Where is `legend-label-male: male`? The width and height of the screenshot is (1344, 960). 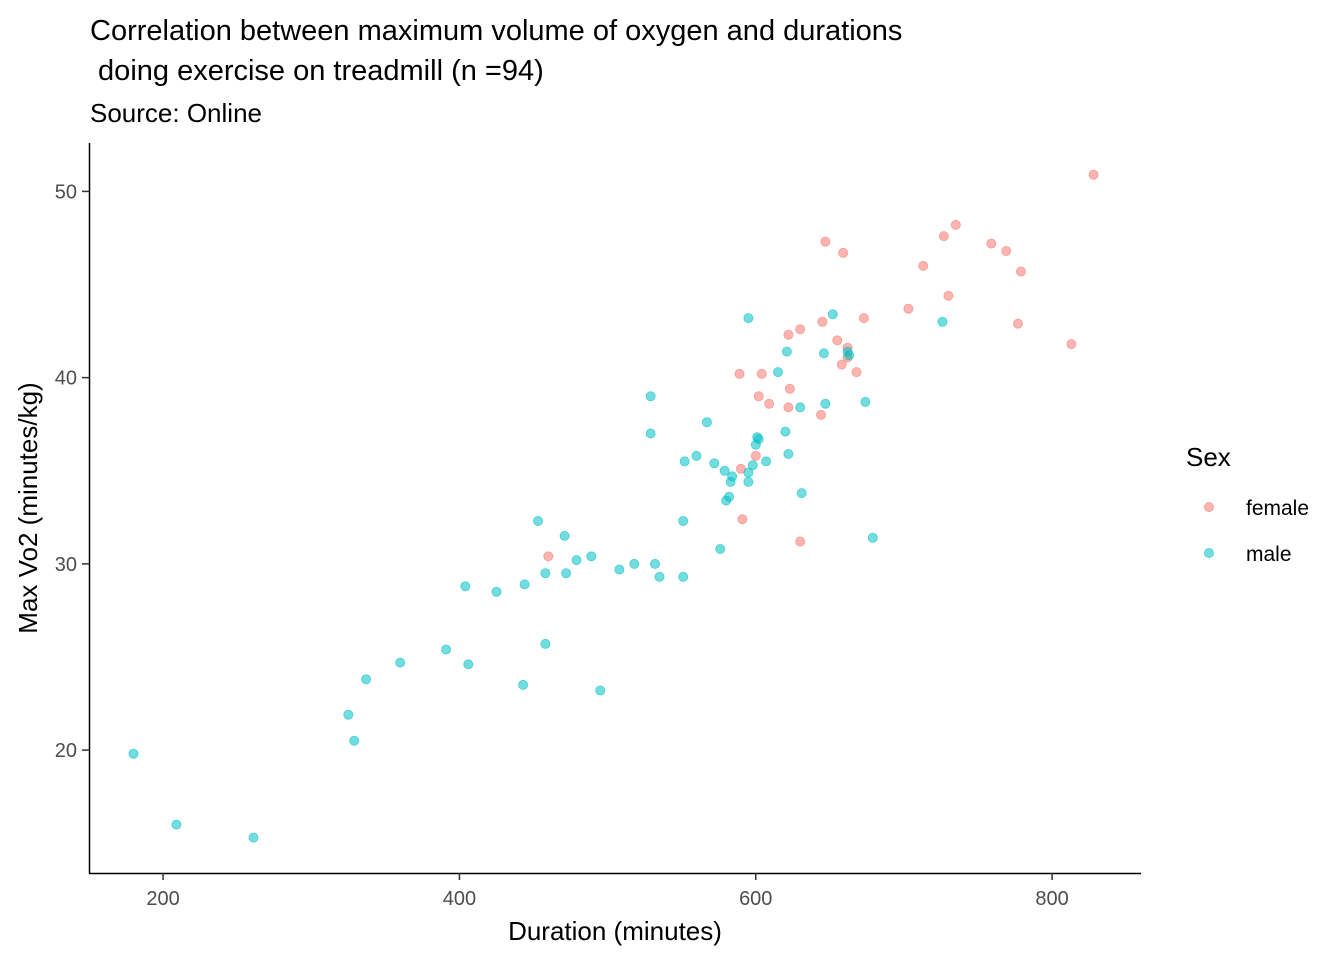
legend-label-male: male is located at coordinates (1269, 554).